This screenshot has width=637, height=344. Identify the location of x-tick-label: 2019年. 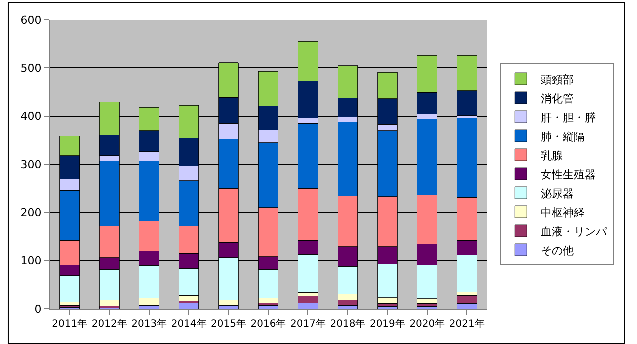
(388, 324).